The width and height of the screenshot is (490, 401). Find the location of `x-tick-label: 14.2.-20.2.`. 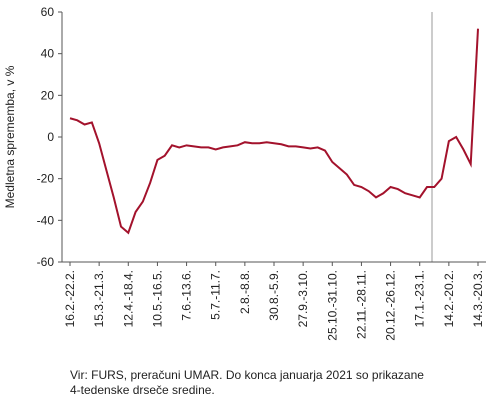

x-tick-label: 14.2.-20.2. is located at coordinates (449, 298).